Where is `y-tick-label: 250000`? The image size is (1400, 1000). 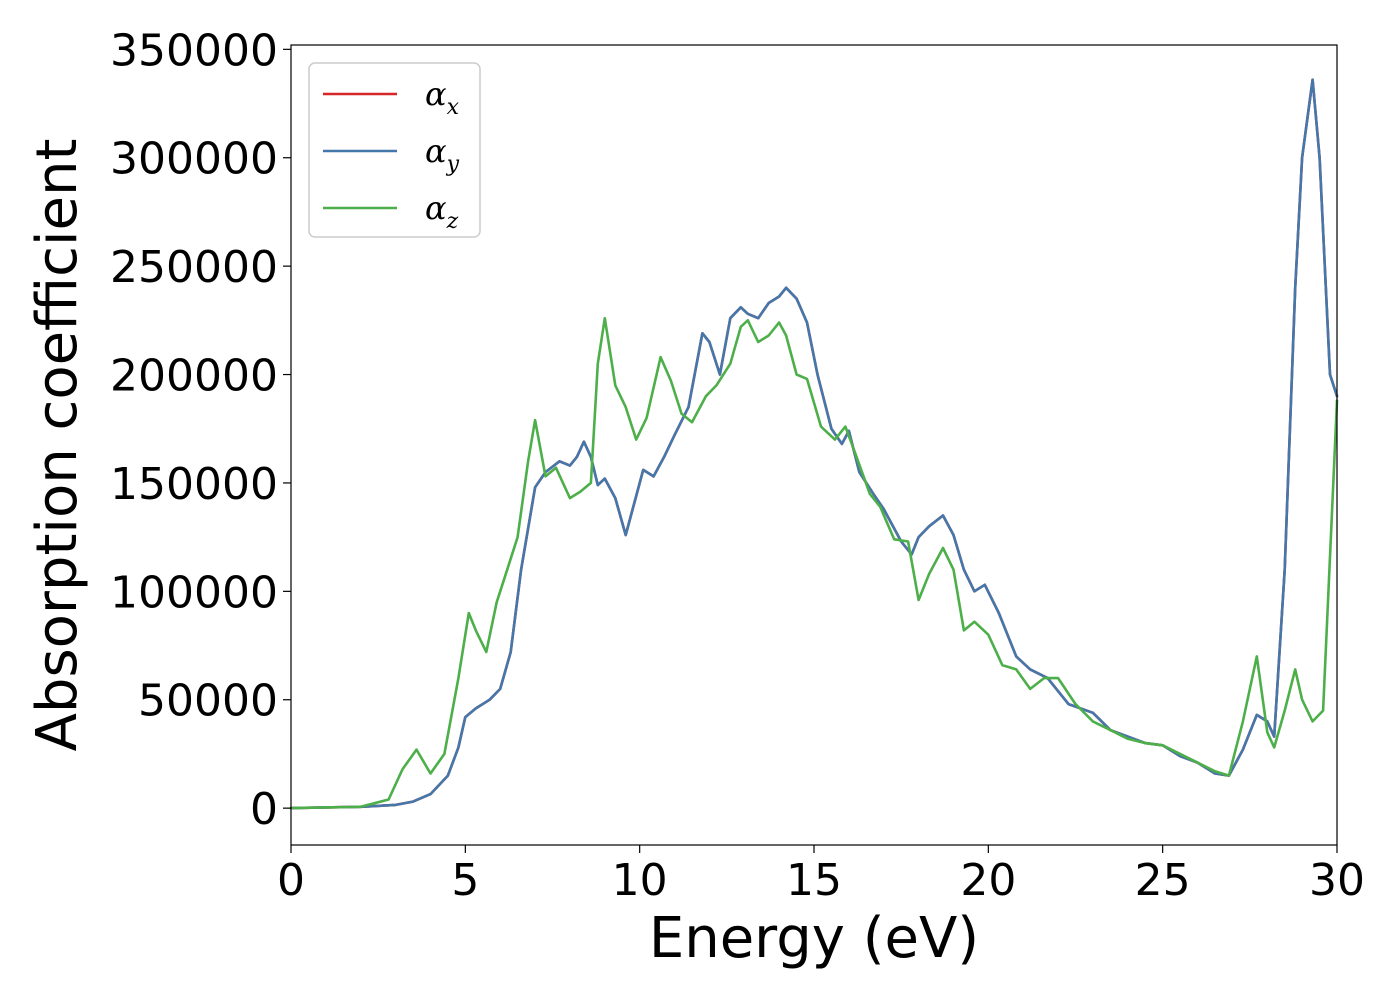
y-tick-label: 250000 is located at coordinates (194, 267).